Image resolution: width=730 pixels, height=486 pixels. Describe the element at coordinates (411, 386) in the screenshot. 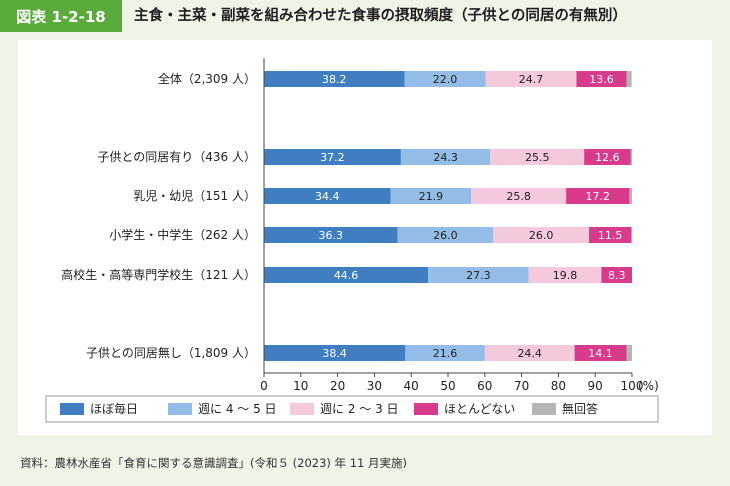

I see `x-tick-label: 40` at that location.